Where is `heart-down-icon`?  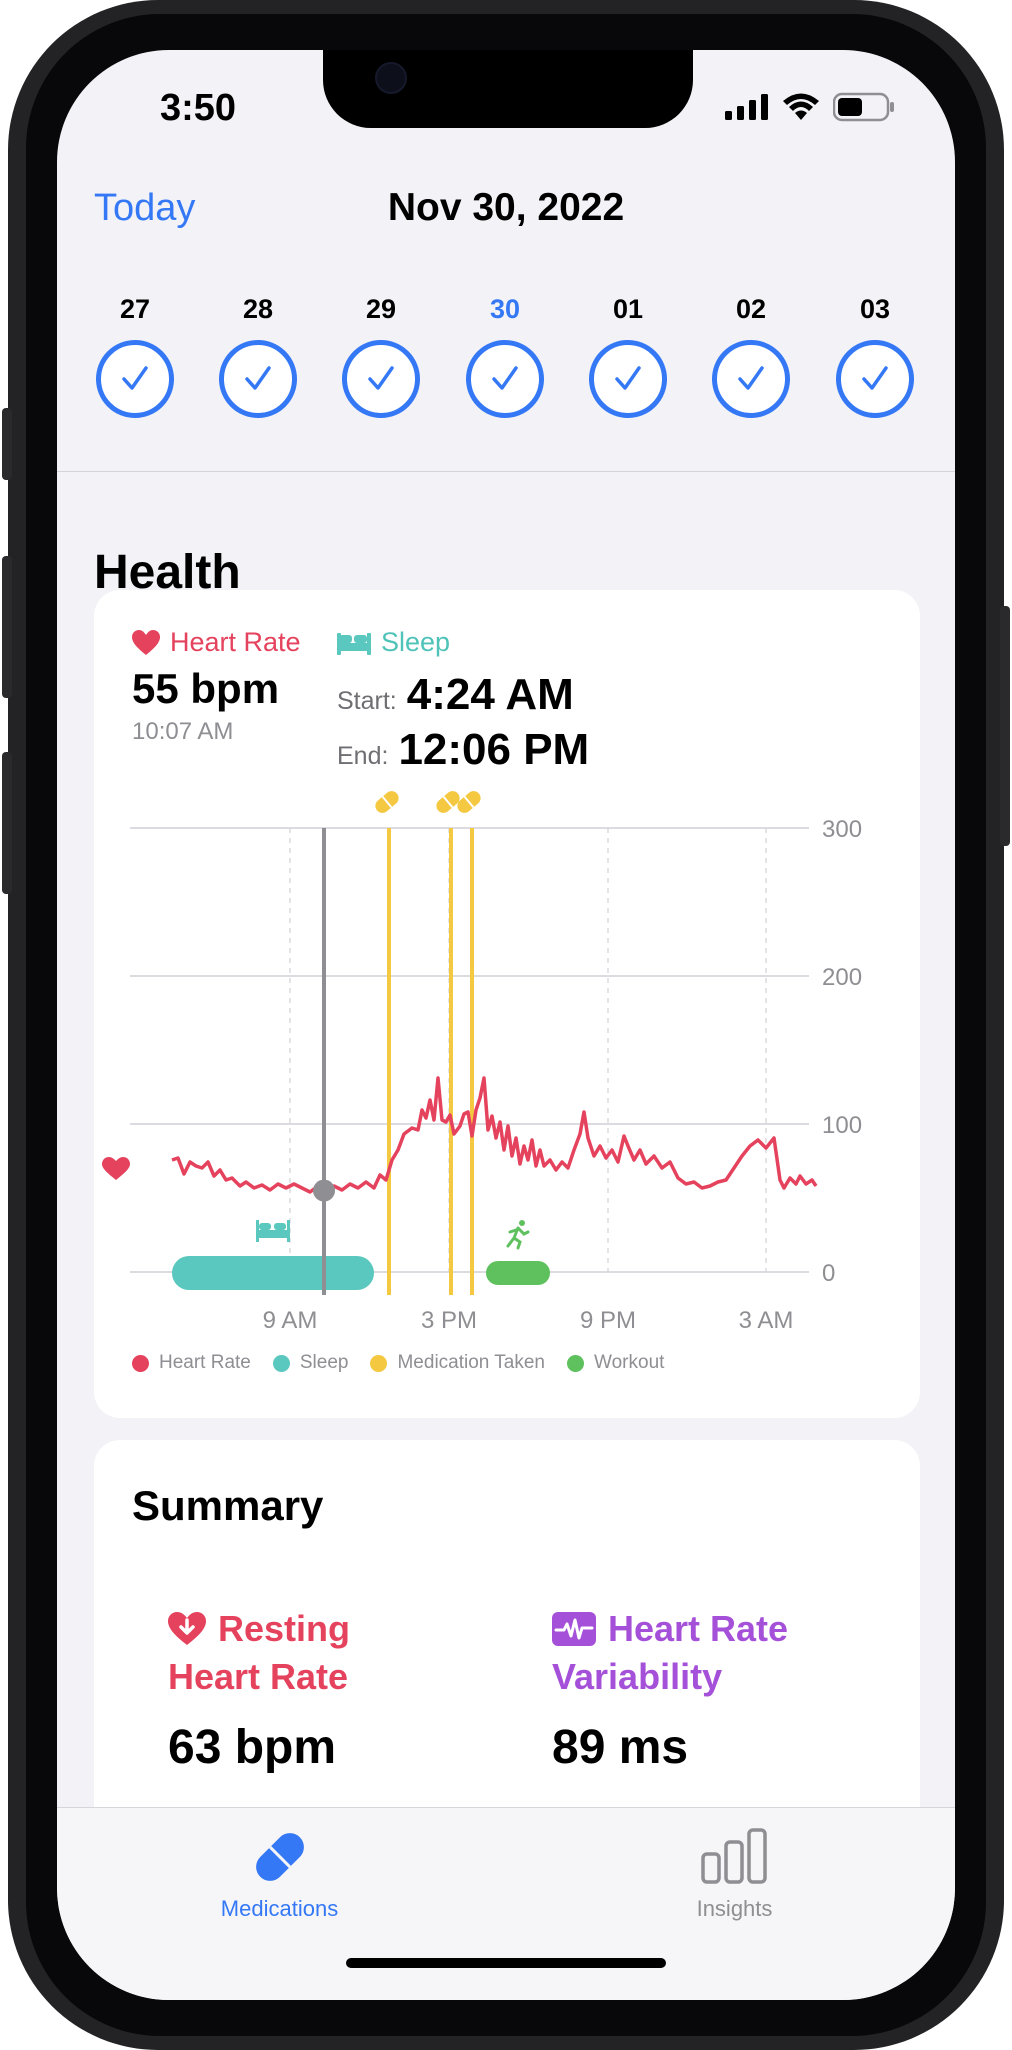 heart-down-icon is located at coordinates (187, 1628).